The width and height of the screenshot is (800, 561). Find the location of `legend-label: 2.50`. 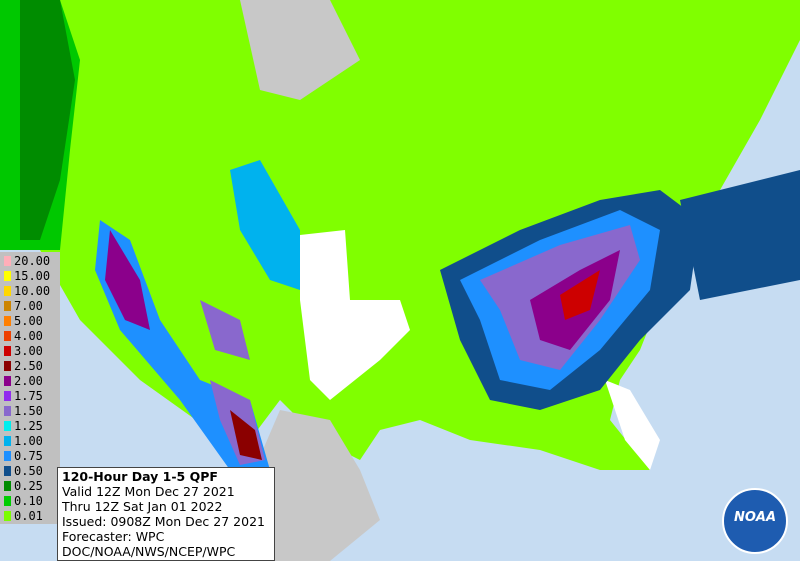

legend-label: 2.50 is located at coordinates (28, 366).